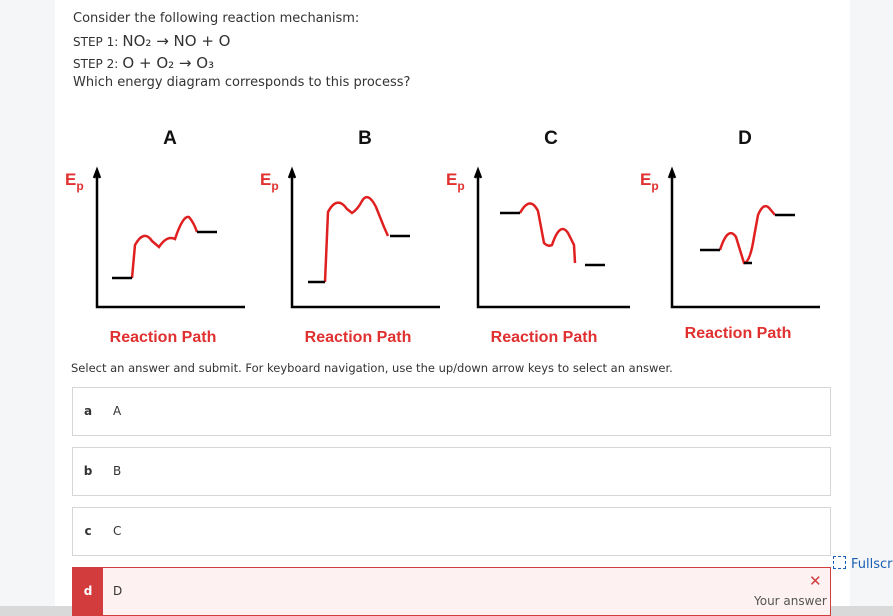 This screenshot has height=616, width=893. What do you see at coordinates (551, 138) in the screenshot?
I see `diagram-label: C` at bounding box center [551, 138].